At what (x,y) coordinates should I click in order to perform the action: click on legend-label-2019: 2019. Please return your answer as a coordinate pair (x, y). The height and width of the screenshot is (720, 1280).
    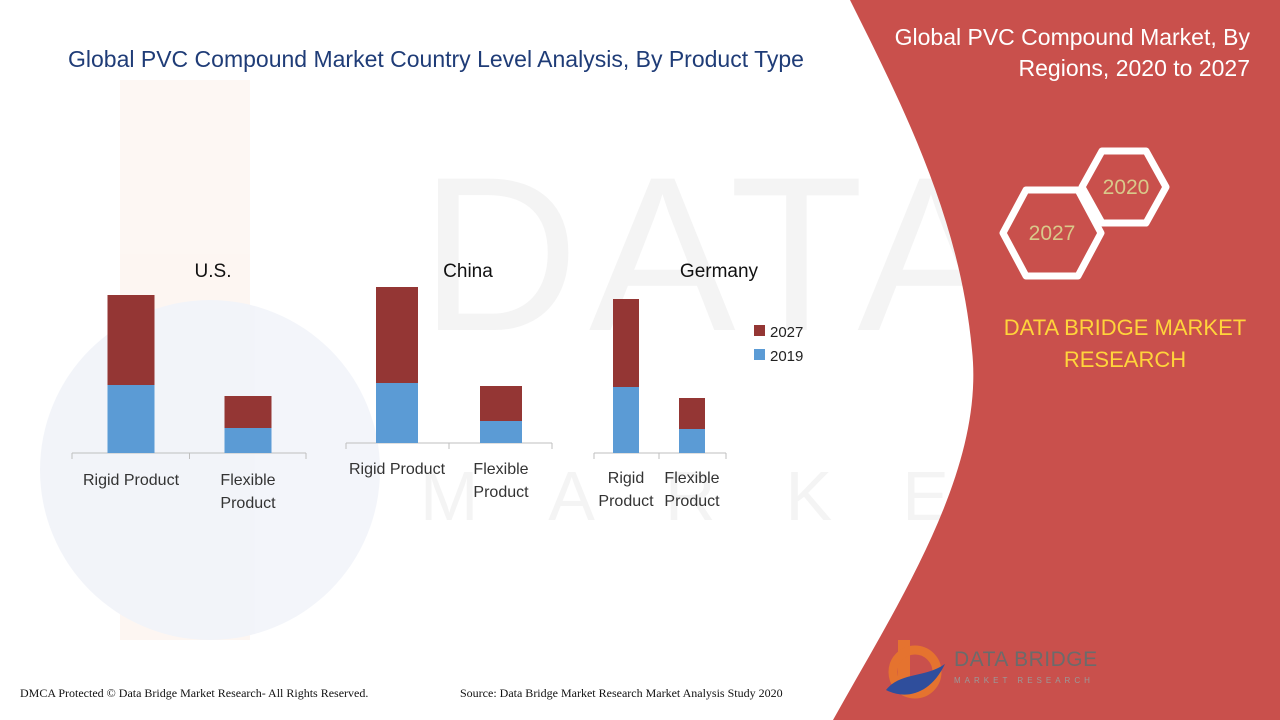
    Looking at the image, I should click on (786, 356).